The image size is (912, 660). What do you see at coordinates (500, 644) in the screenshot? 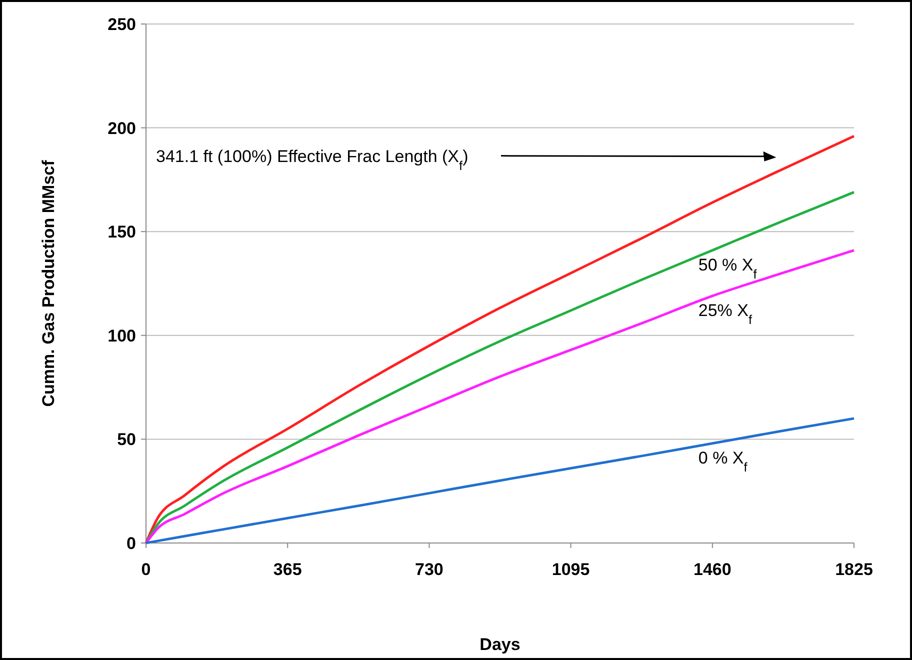
I see `x-axis-title: Days` at bounding box center [500, 644].